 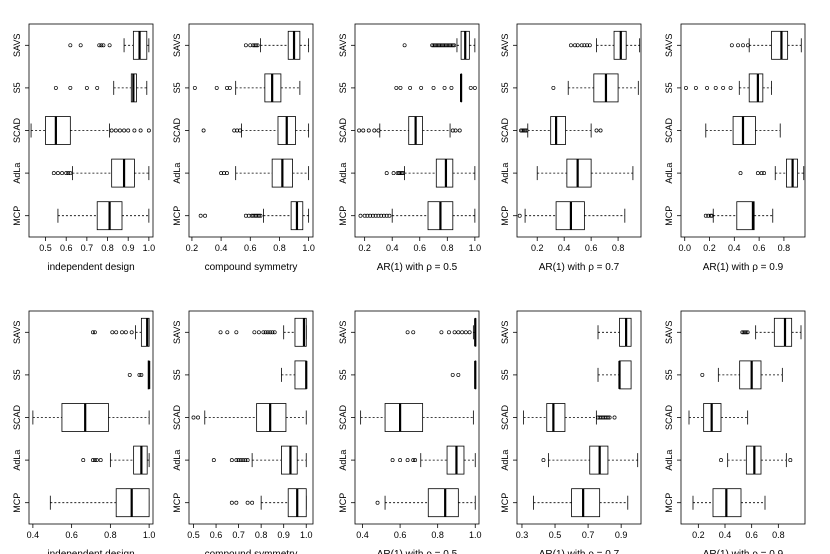 I want to click on x-tick-label: 0.4, so click(x=725, y=535).